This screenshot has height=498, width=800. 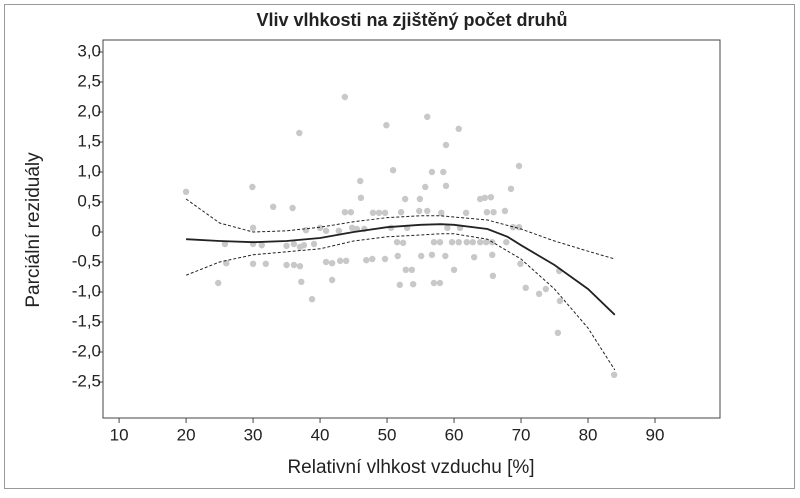 I want to click on y-tick-label: -2,0, so click(x=86, y=350).